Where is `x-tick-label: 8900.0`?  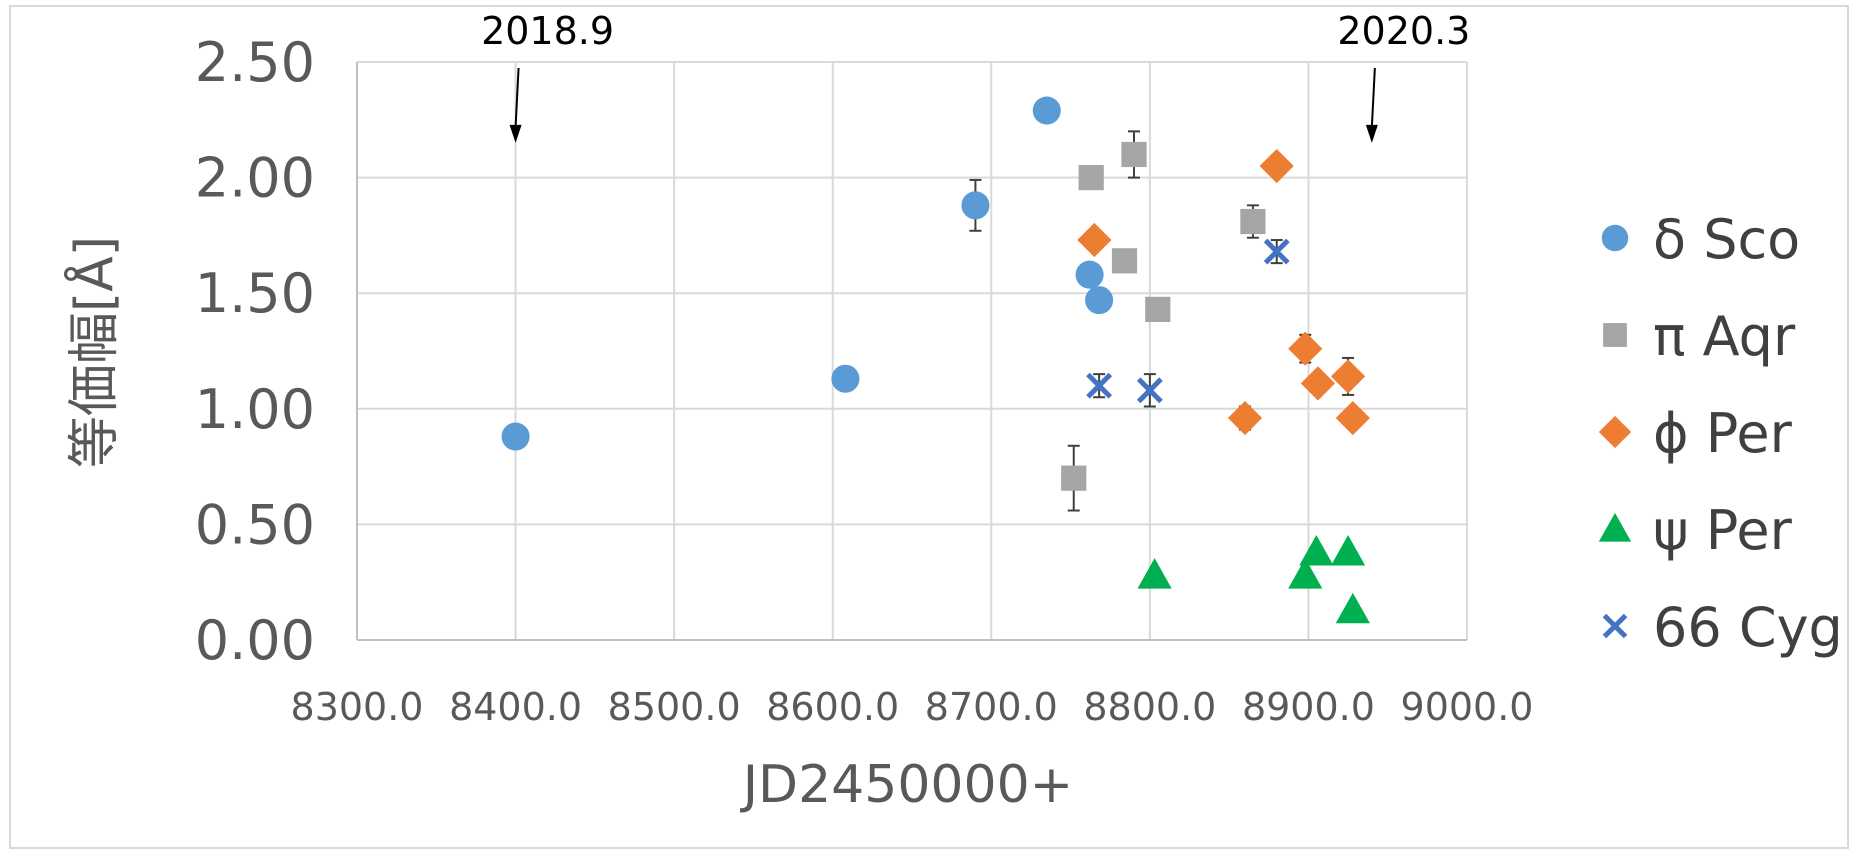
x-tick-label: 8900.0 is located at coordinates (1308, 707).